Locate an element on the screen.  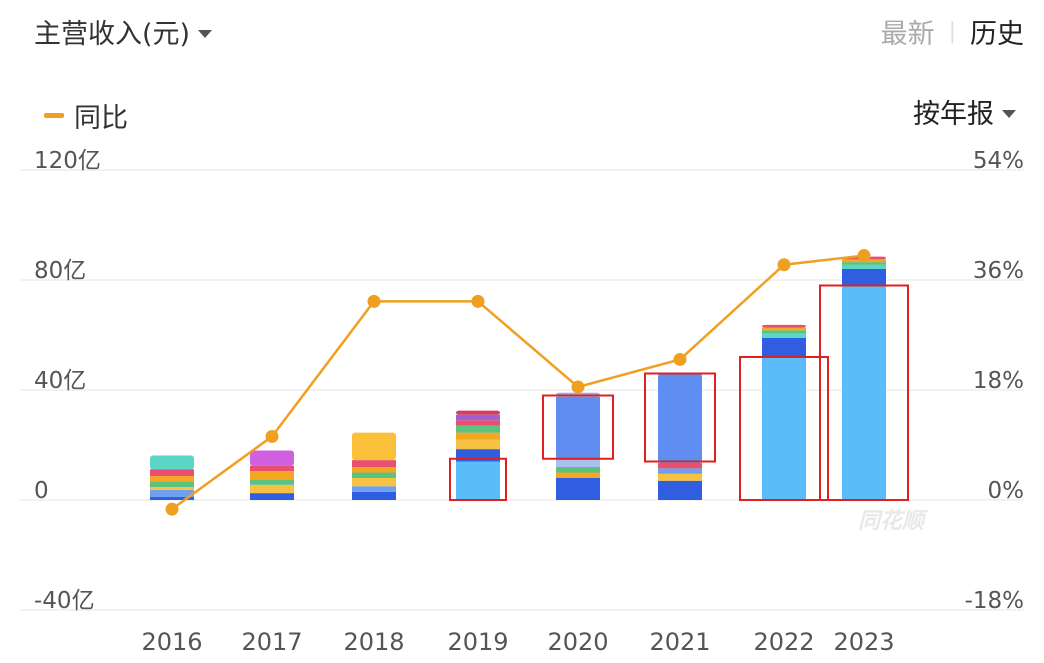
x-tick-label: 2018 is located at coordinates (373, 642).